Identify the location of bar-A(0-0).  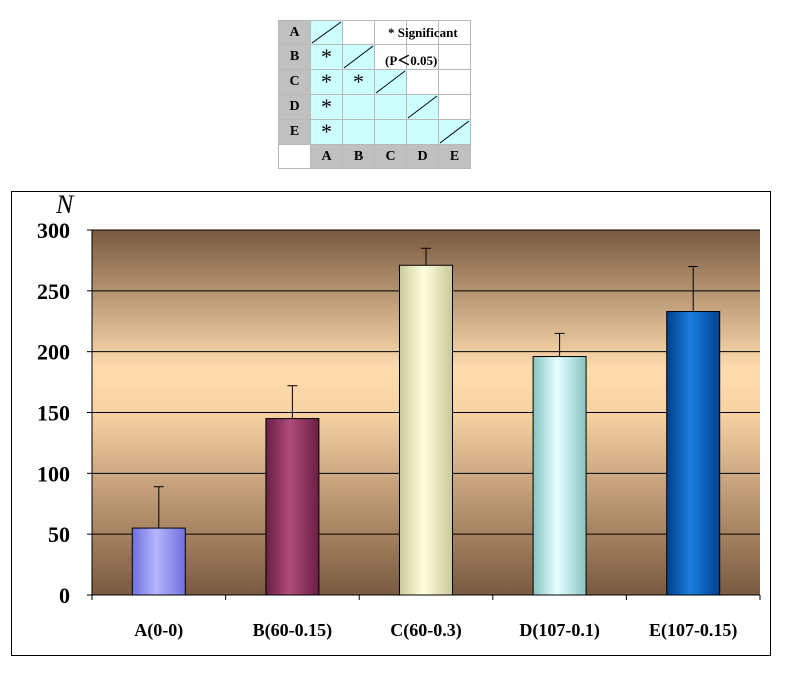
(158, 561).